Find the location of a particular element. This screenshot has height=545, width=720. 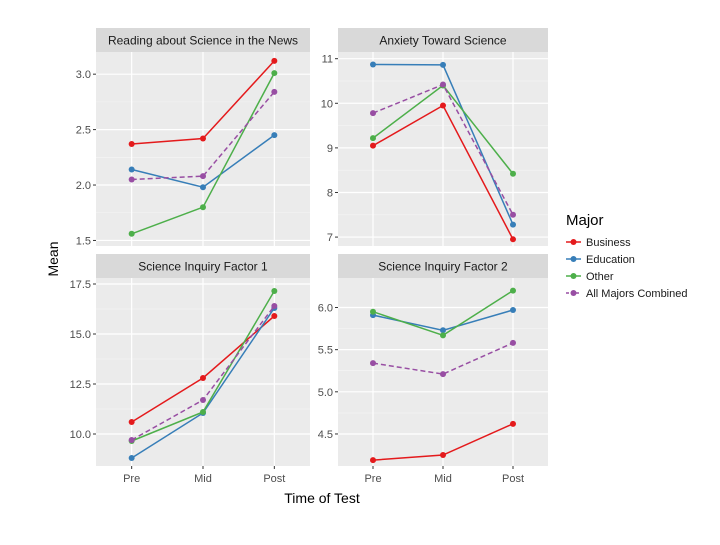

legend-label-business: Business is located at coordinates (608, 243).